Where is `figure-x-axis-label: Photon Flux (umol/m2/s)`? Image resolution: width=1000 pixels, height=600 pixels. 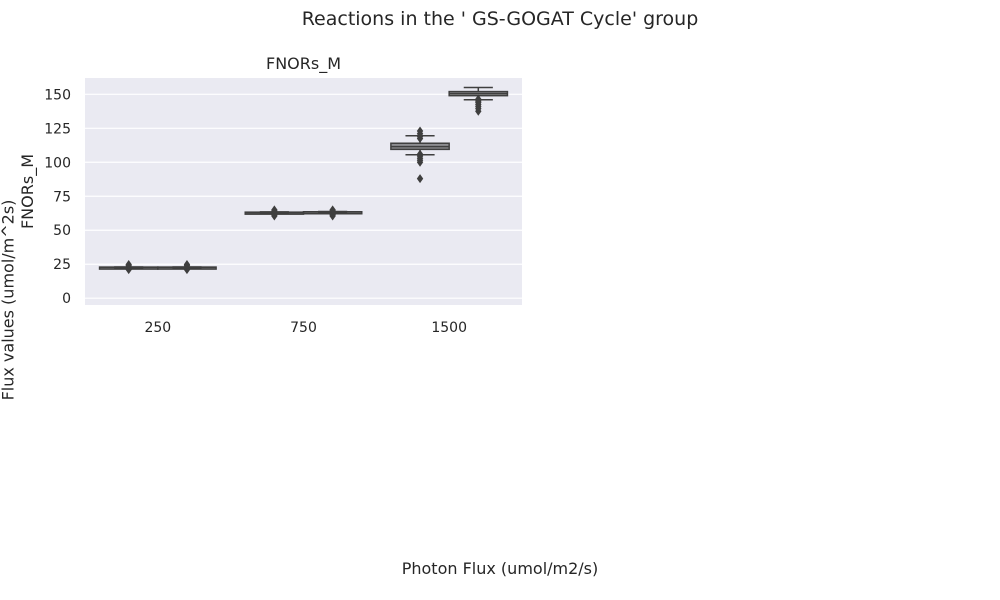 figure-x-axis-label: Photon Flux (umol/m2/s) is located at coordinates (500, 568).